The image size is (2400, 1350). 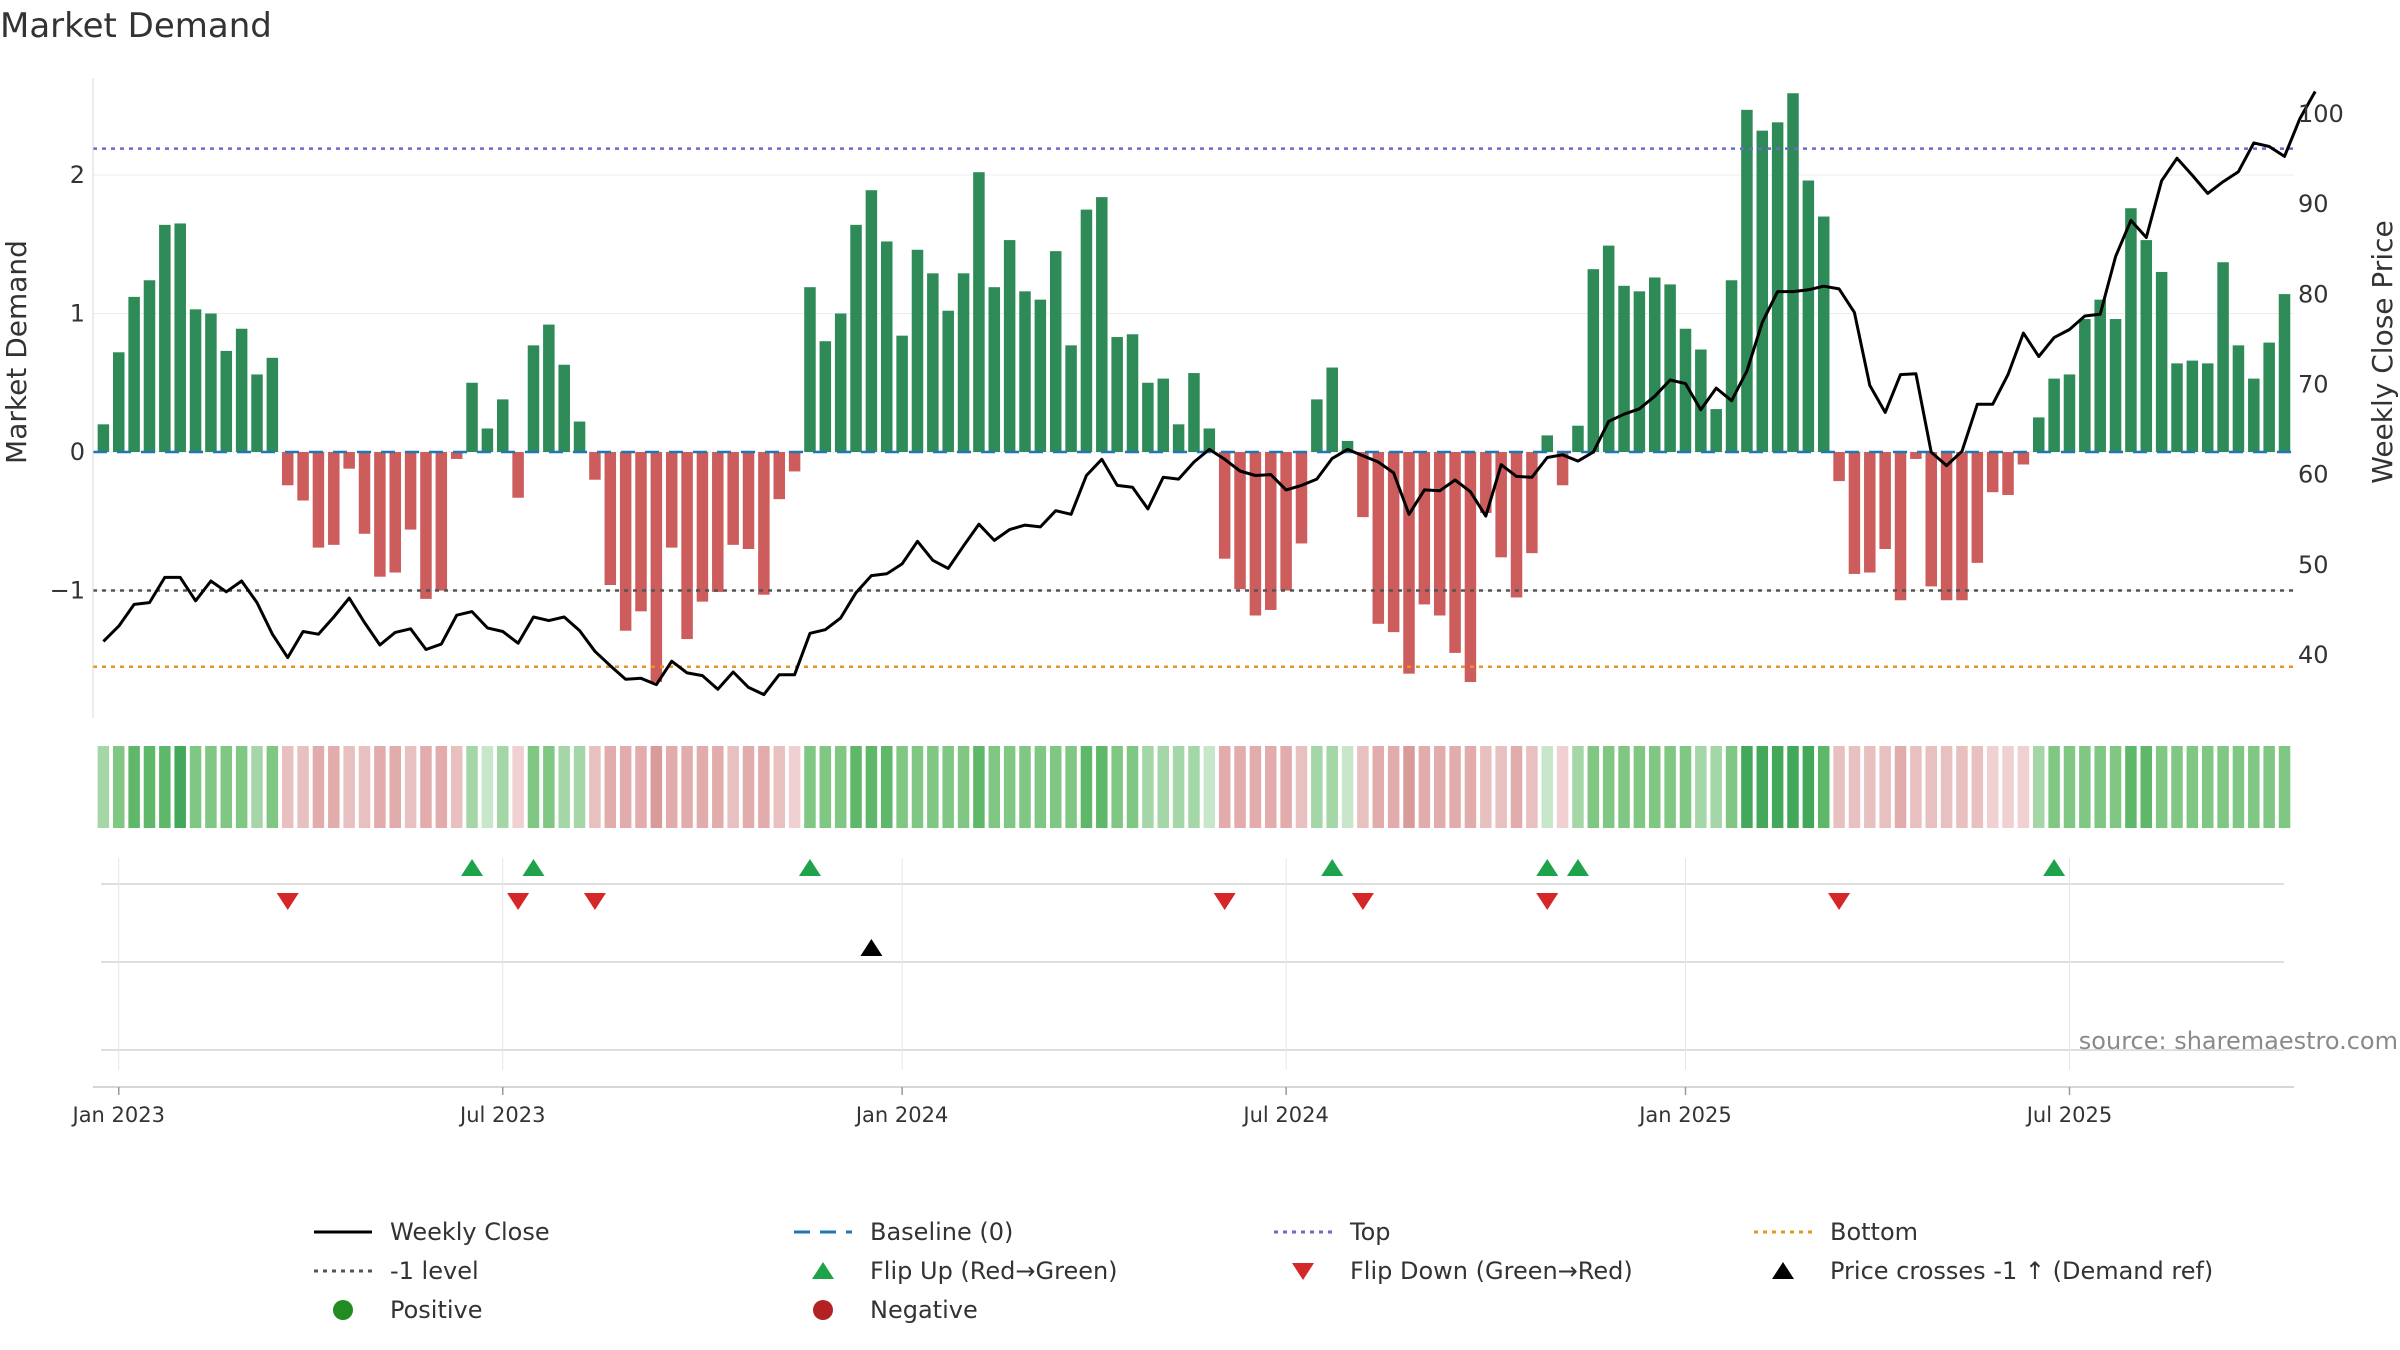 I want to click on y2-tick-label: 100, so click(x=2321, y=114).